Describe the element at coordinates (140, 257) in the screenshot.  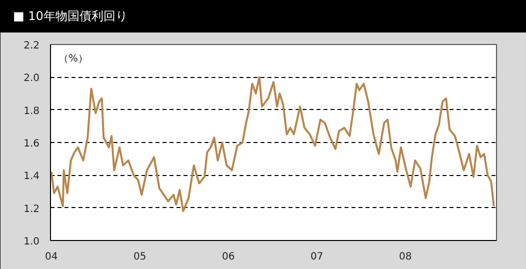
I see `x-tick-label: 05` at that location.